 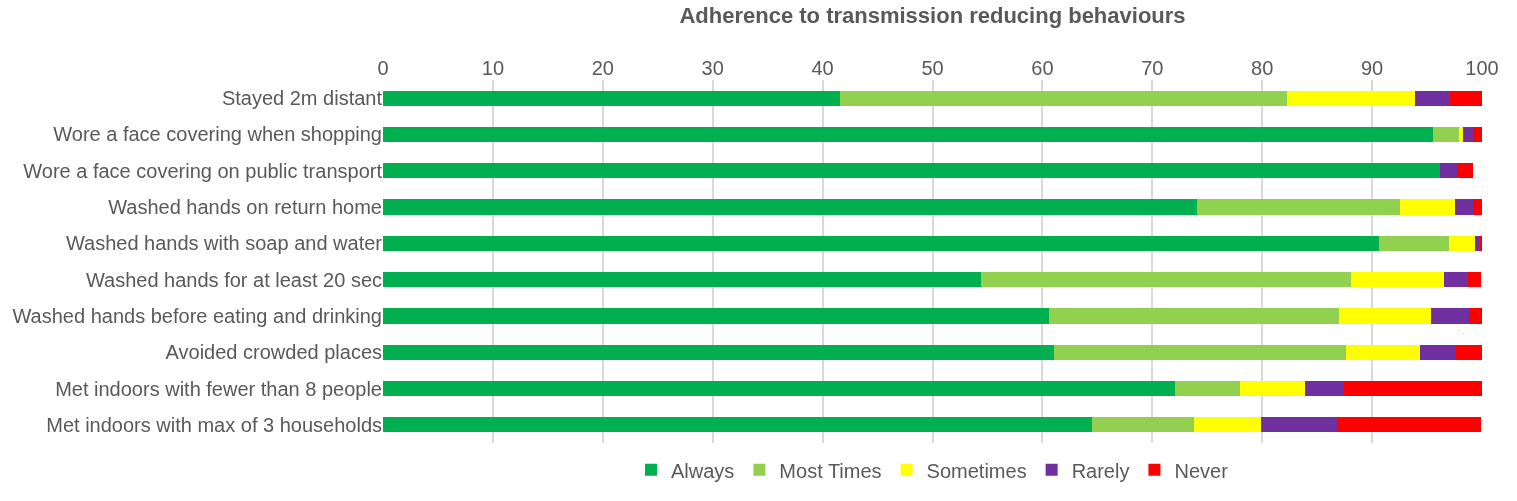 What do you see at coordinates (932, 68) in the screenshot?
I see `x-tick-label: 50` at bounding box center [932, 68].